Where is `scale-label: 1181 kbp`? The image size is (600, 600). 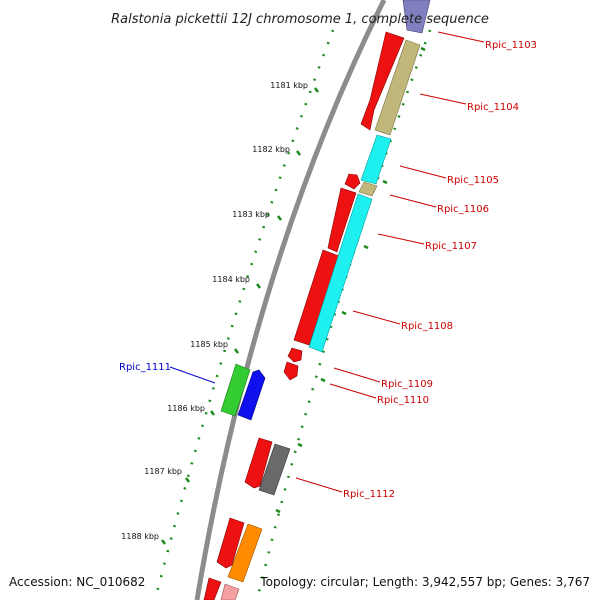
scale-label: 1181 kbp is located at coordinates (289, 85).